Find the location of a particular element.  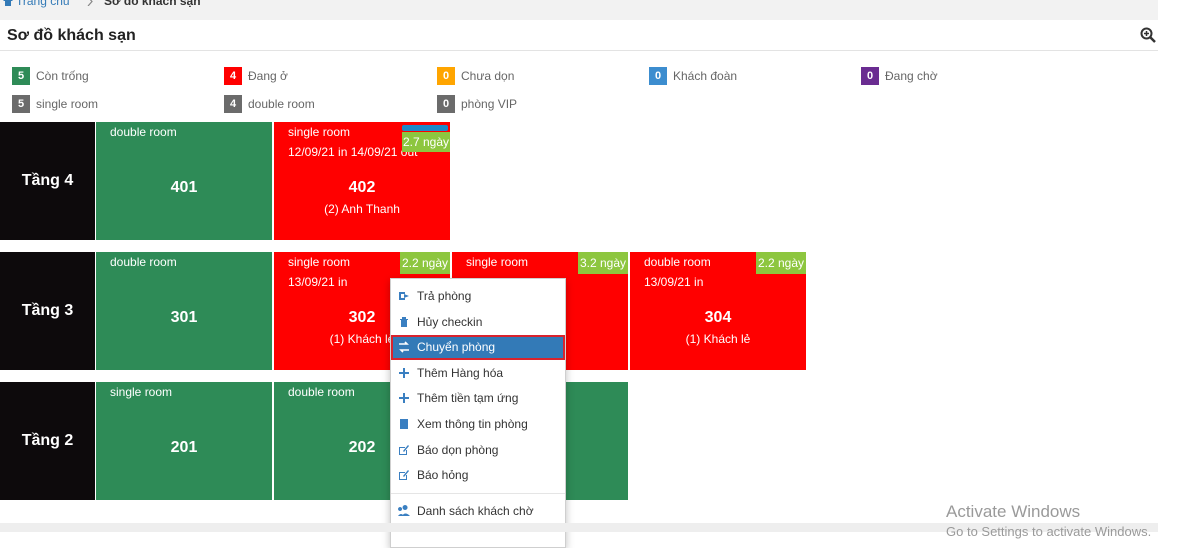

breadcrumb-current: Sơ đồ khách sạn is located at coordinates (152, 4).